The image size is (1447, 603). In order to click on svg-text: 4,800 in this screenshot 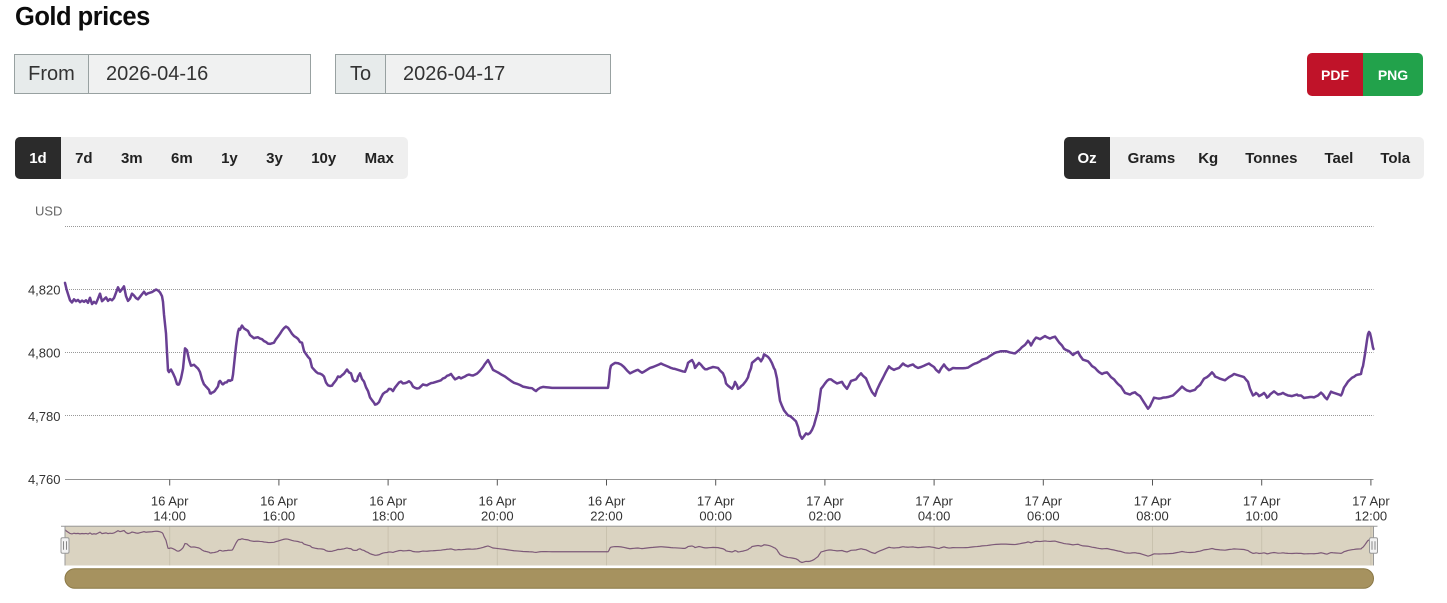, I will do `click(44, 353)`.